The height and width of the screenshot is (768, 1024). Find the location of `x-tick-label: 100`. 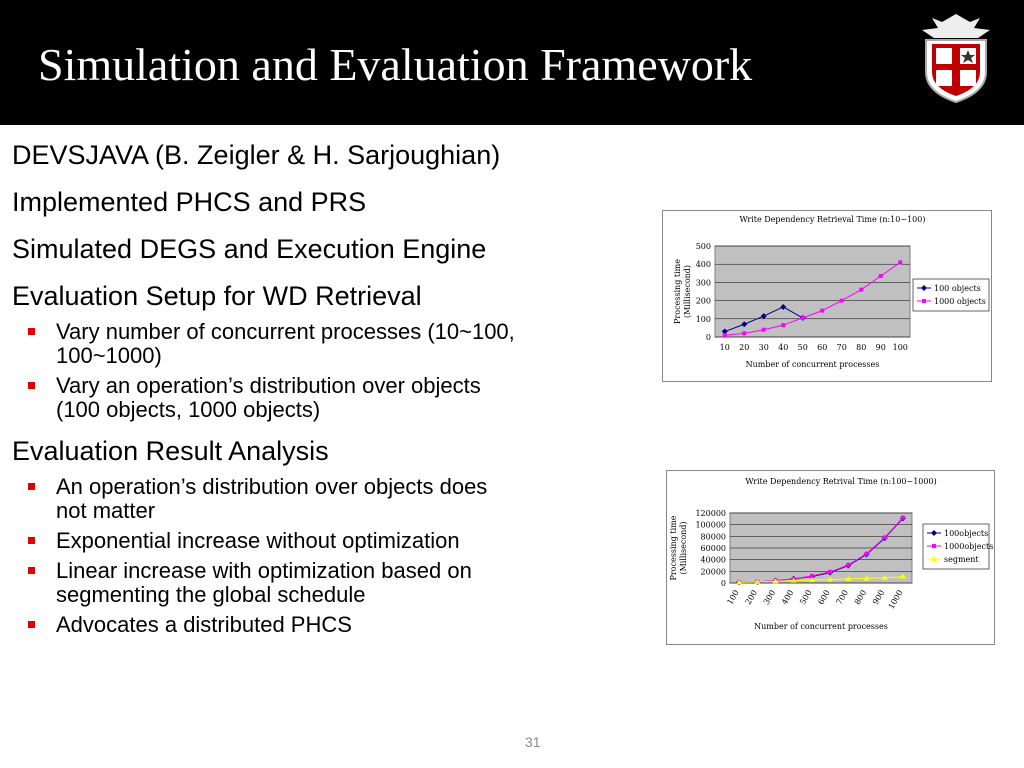

x-tick-label: 100 is located at coordinates (900, 347).